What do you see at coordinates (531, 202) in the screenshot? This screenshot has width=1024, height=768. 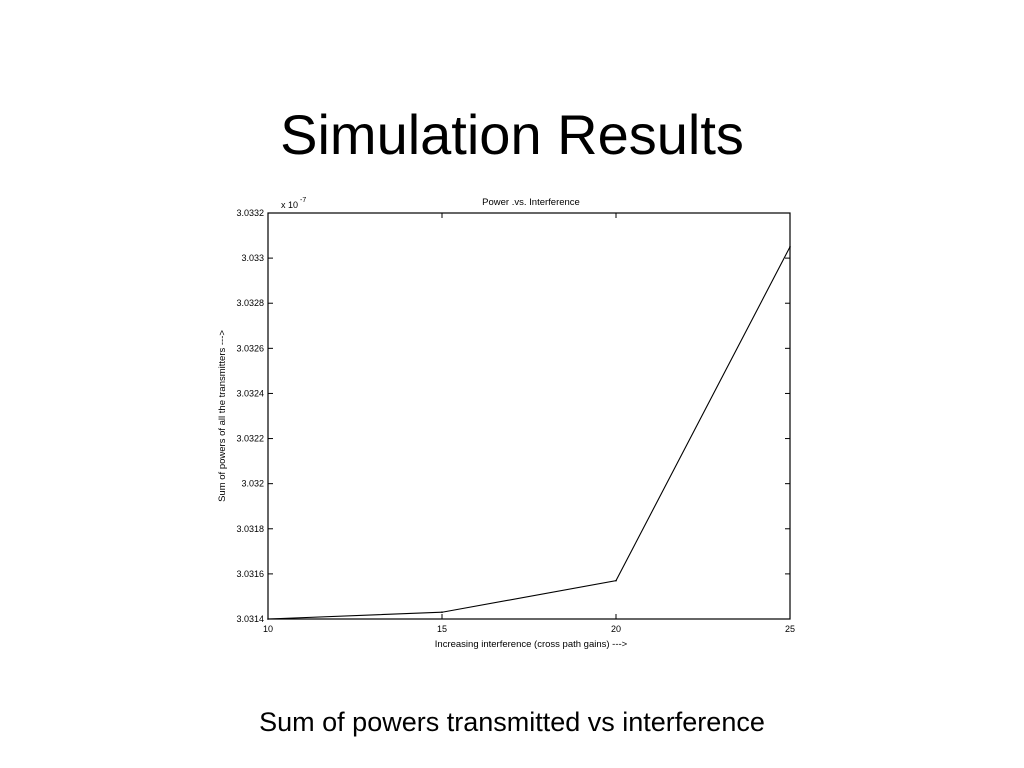 I see `chart-title: Power .vs. Interference` at bounding box center [531, 202].